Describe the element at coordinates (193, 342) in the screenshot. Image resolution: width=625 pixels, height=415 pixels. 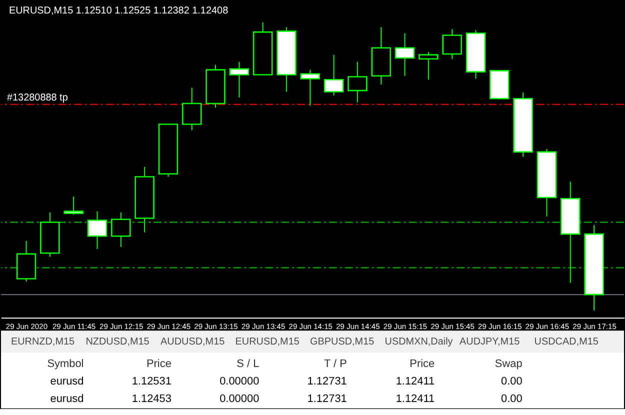
I see `text: AUDUSD,M15` at that location.